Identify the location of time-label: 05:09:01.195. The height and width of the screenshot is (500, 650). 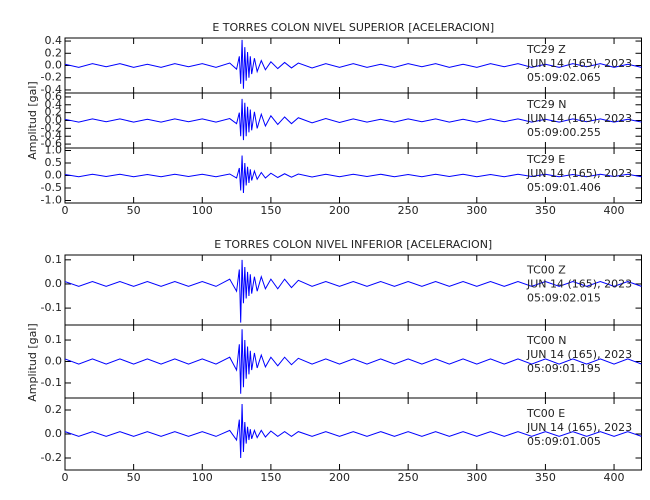
(564, 368).